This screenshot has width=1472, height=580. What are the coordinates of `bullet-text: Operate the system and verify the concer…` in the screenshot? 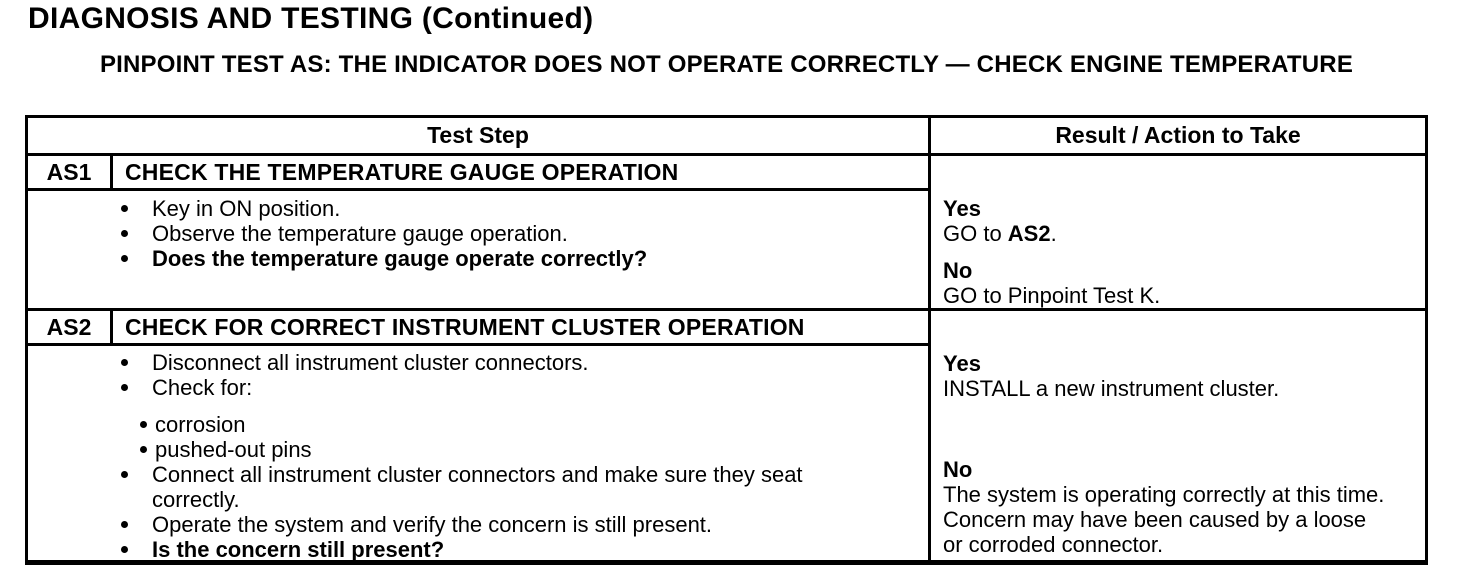 It's located at (432, 524).